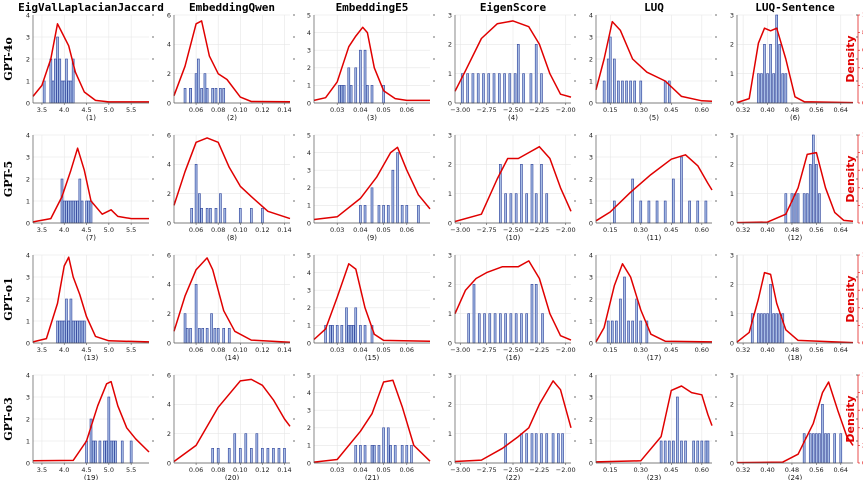 The width and height of the screenshot is (863, 480). Describe the element at coordinates (372, 118) in the screenshot. I see `panel-label: (3)` at that location.